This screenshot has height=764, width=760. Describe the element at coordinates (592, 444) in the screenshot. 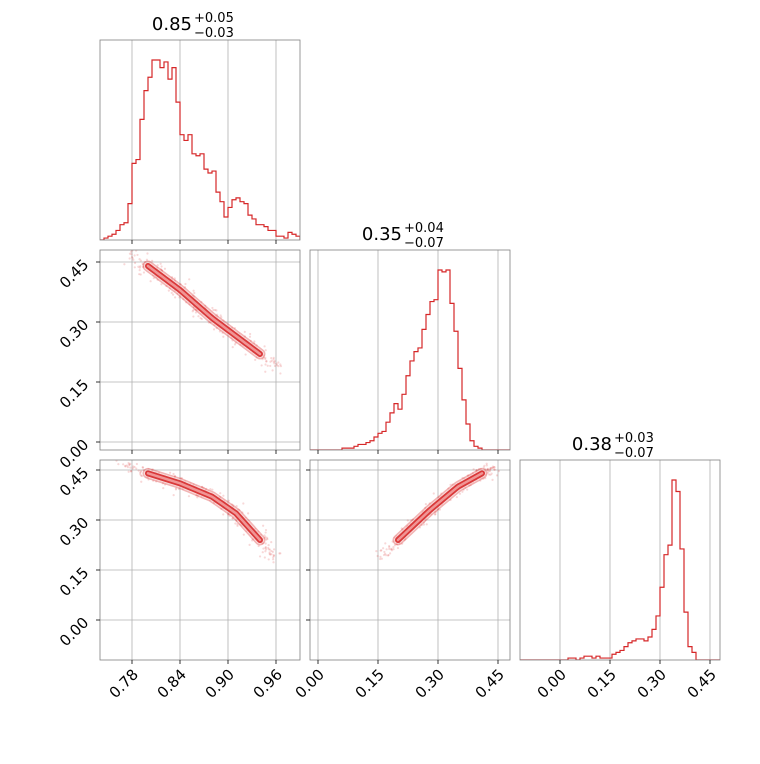

I see `title-median: 0.38` at that location.